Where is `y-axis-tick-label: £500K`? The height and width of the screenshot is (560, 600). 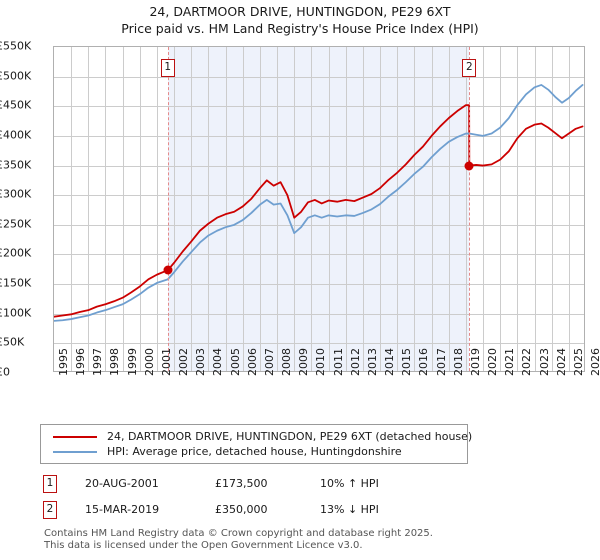 y-axis-tick-label: £500K is located at coordinates (16, 76).